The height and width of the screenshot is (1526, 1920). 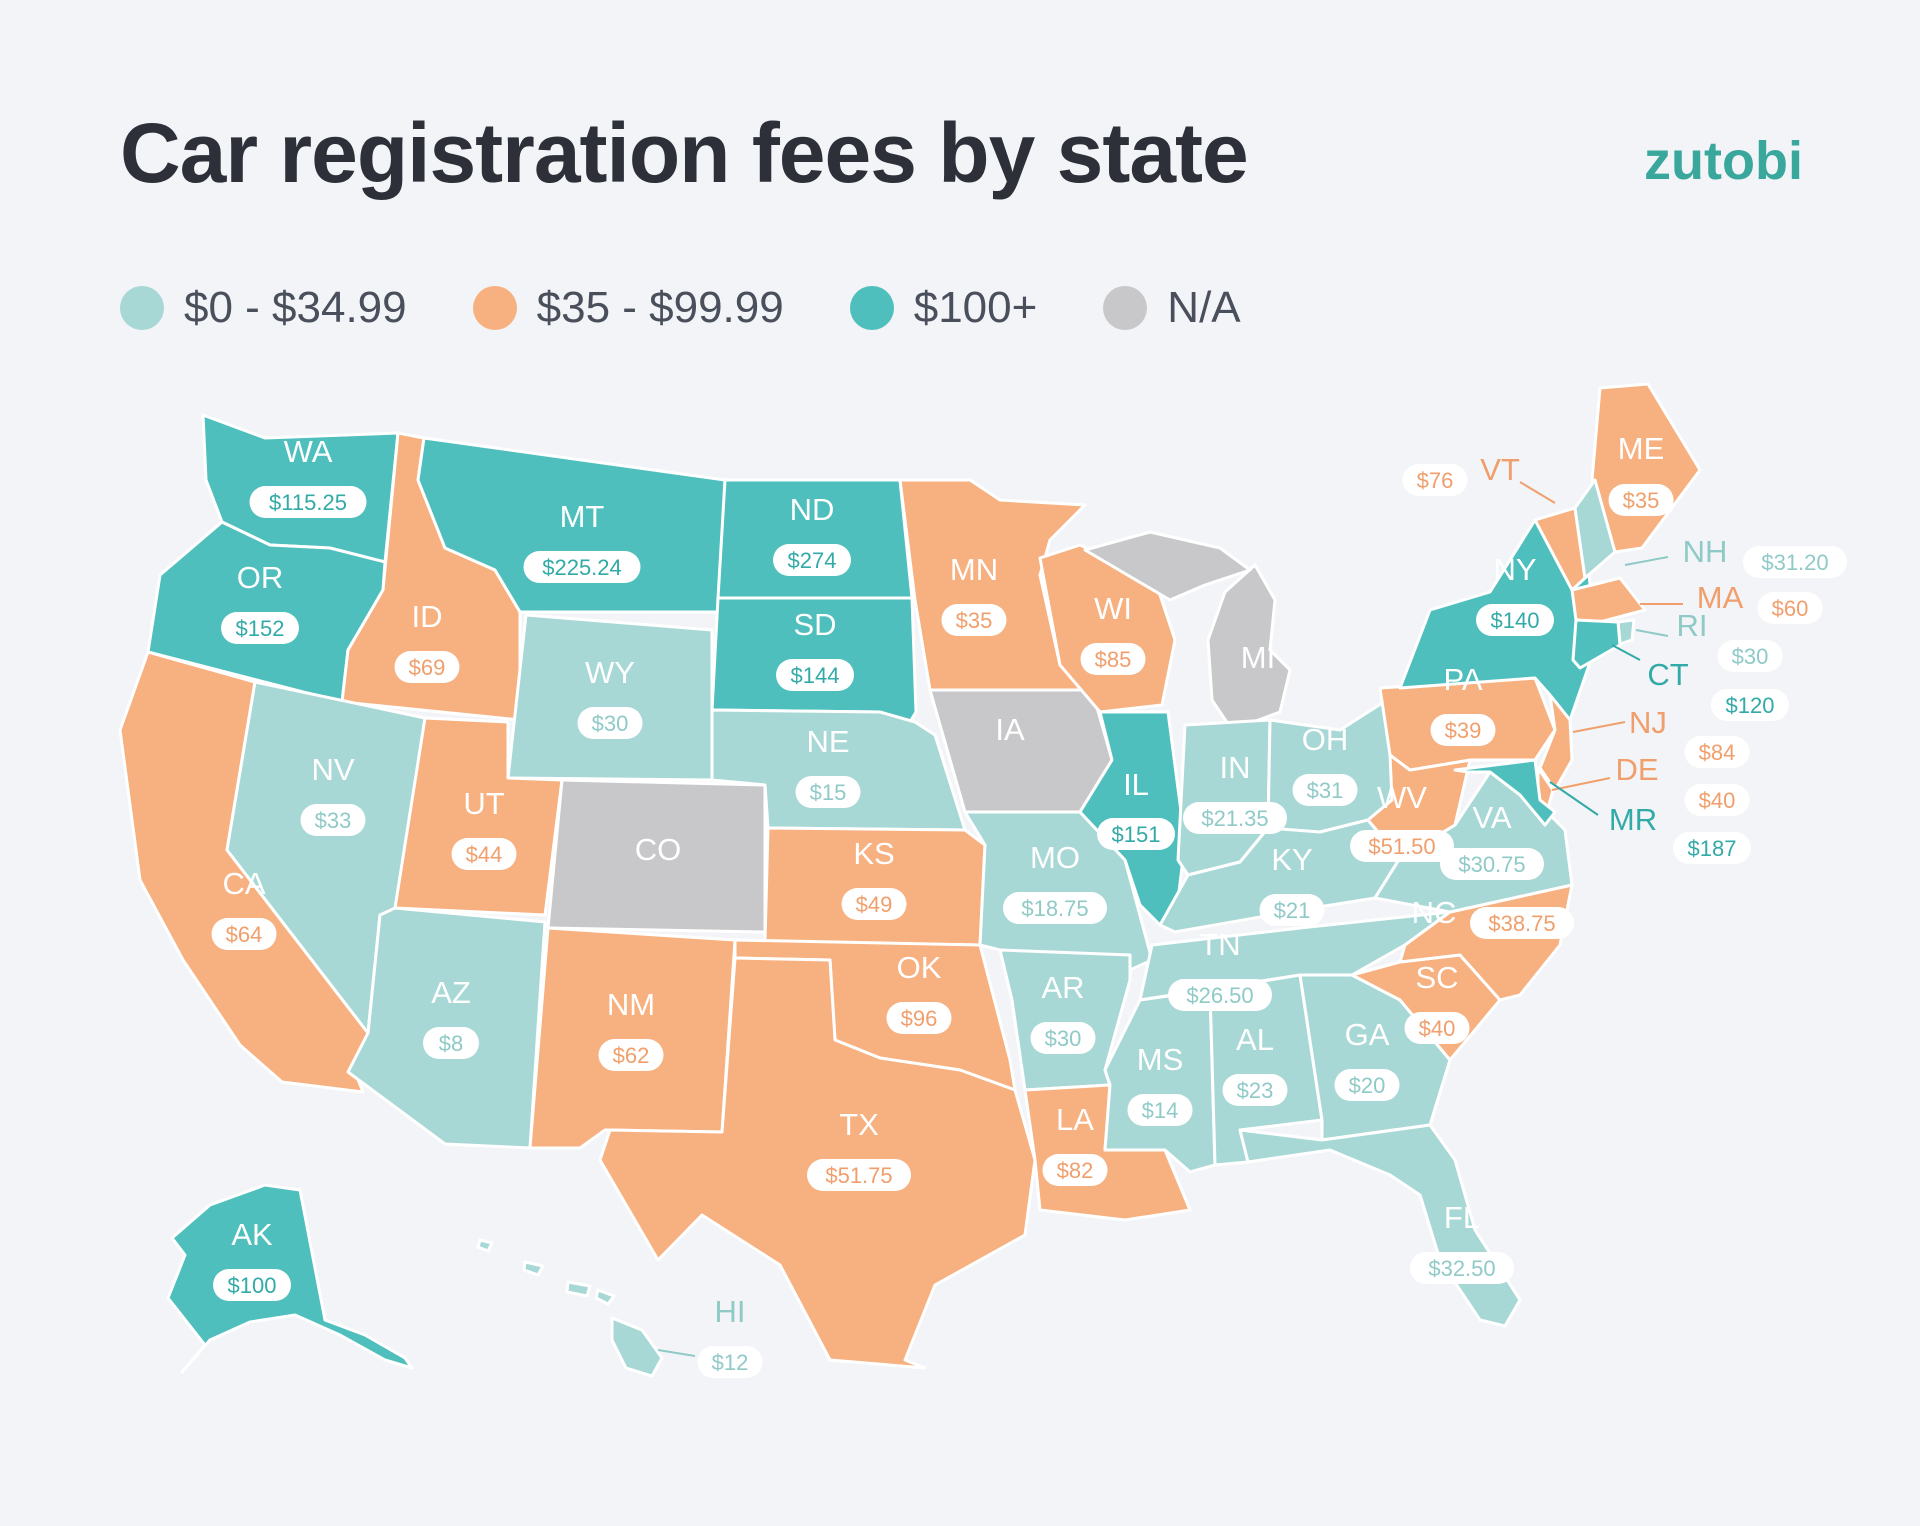 I want to click on state-code-hi: HI, so click(x=730, y=1311).